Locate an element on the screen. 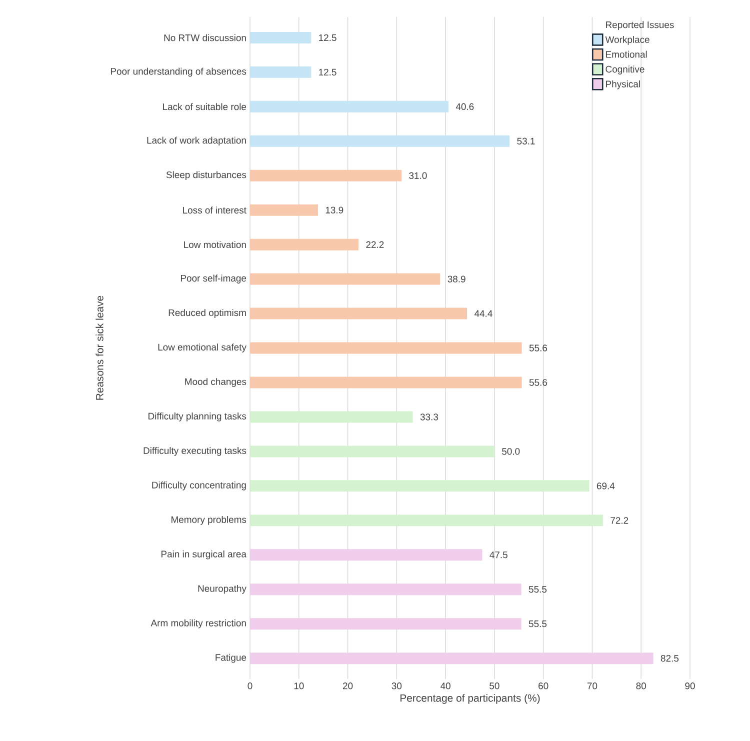 The image size is (750, 741). x-tick-label: 20 is located at coordinates (347, 686).